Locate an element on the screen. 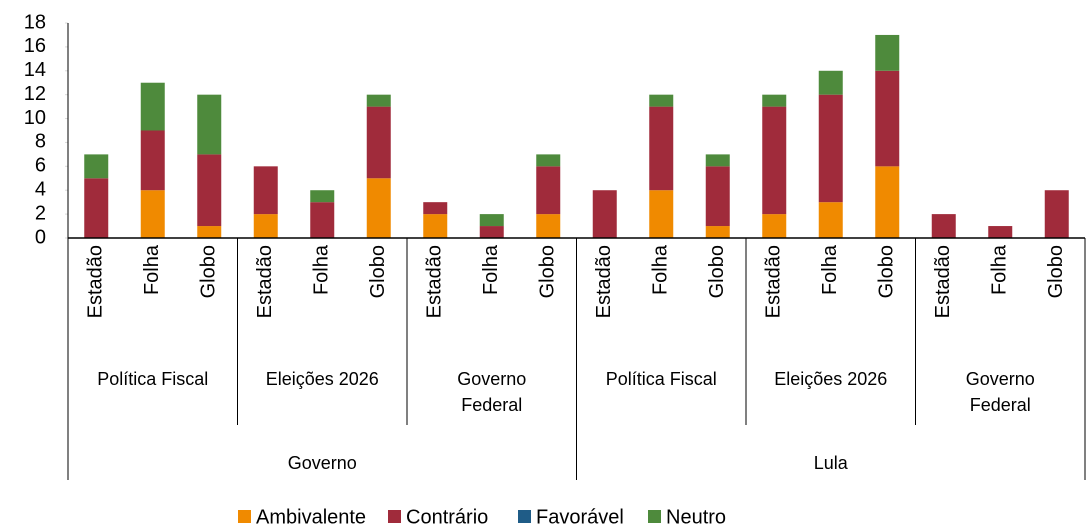 This screenshot has height=531, width=1089. y-tick-label: 2 is located at coordinates (40, 213).